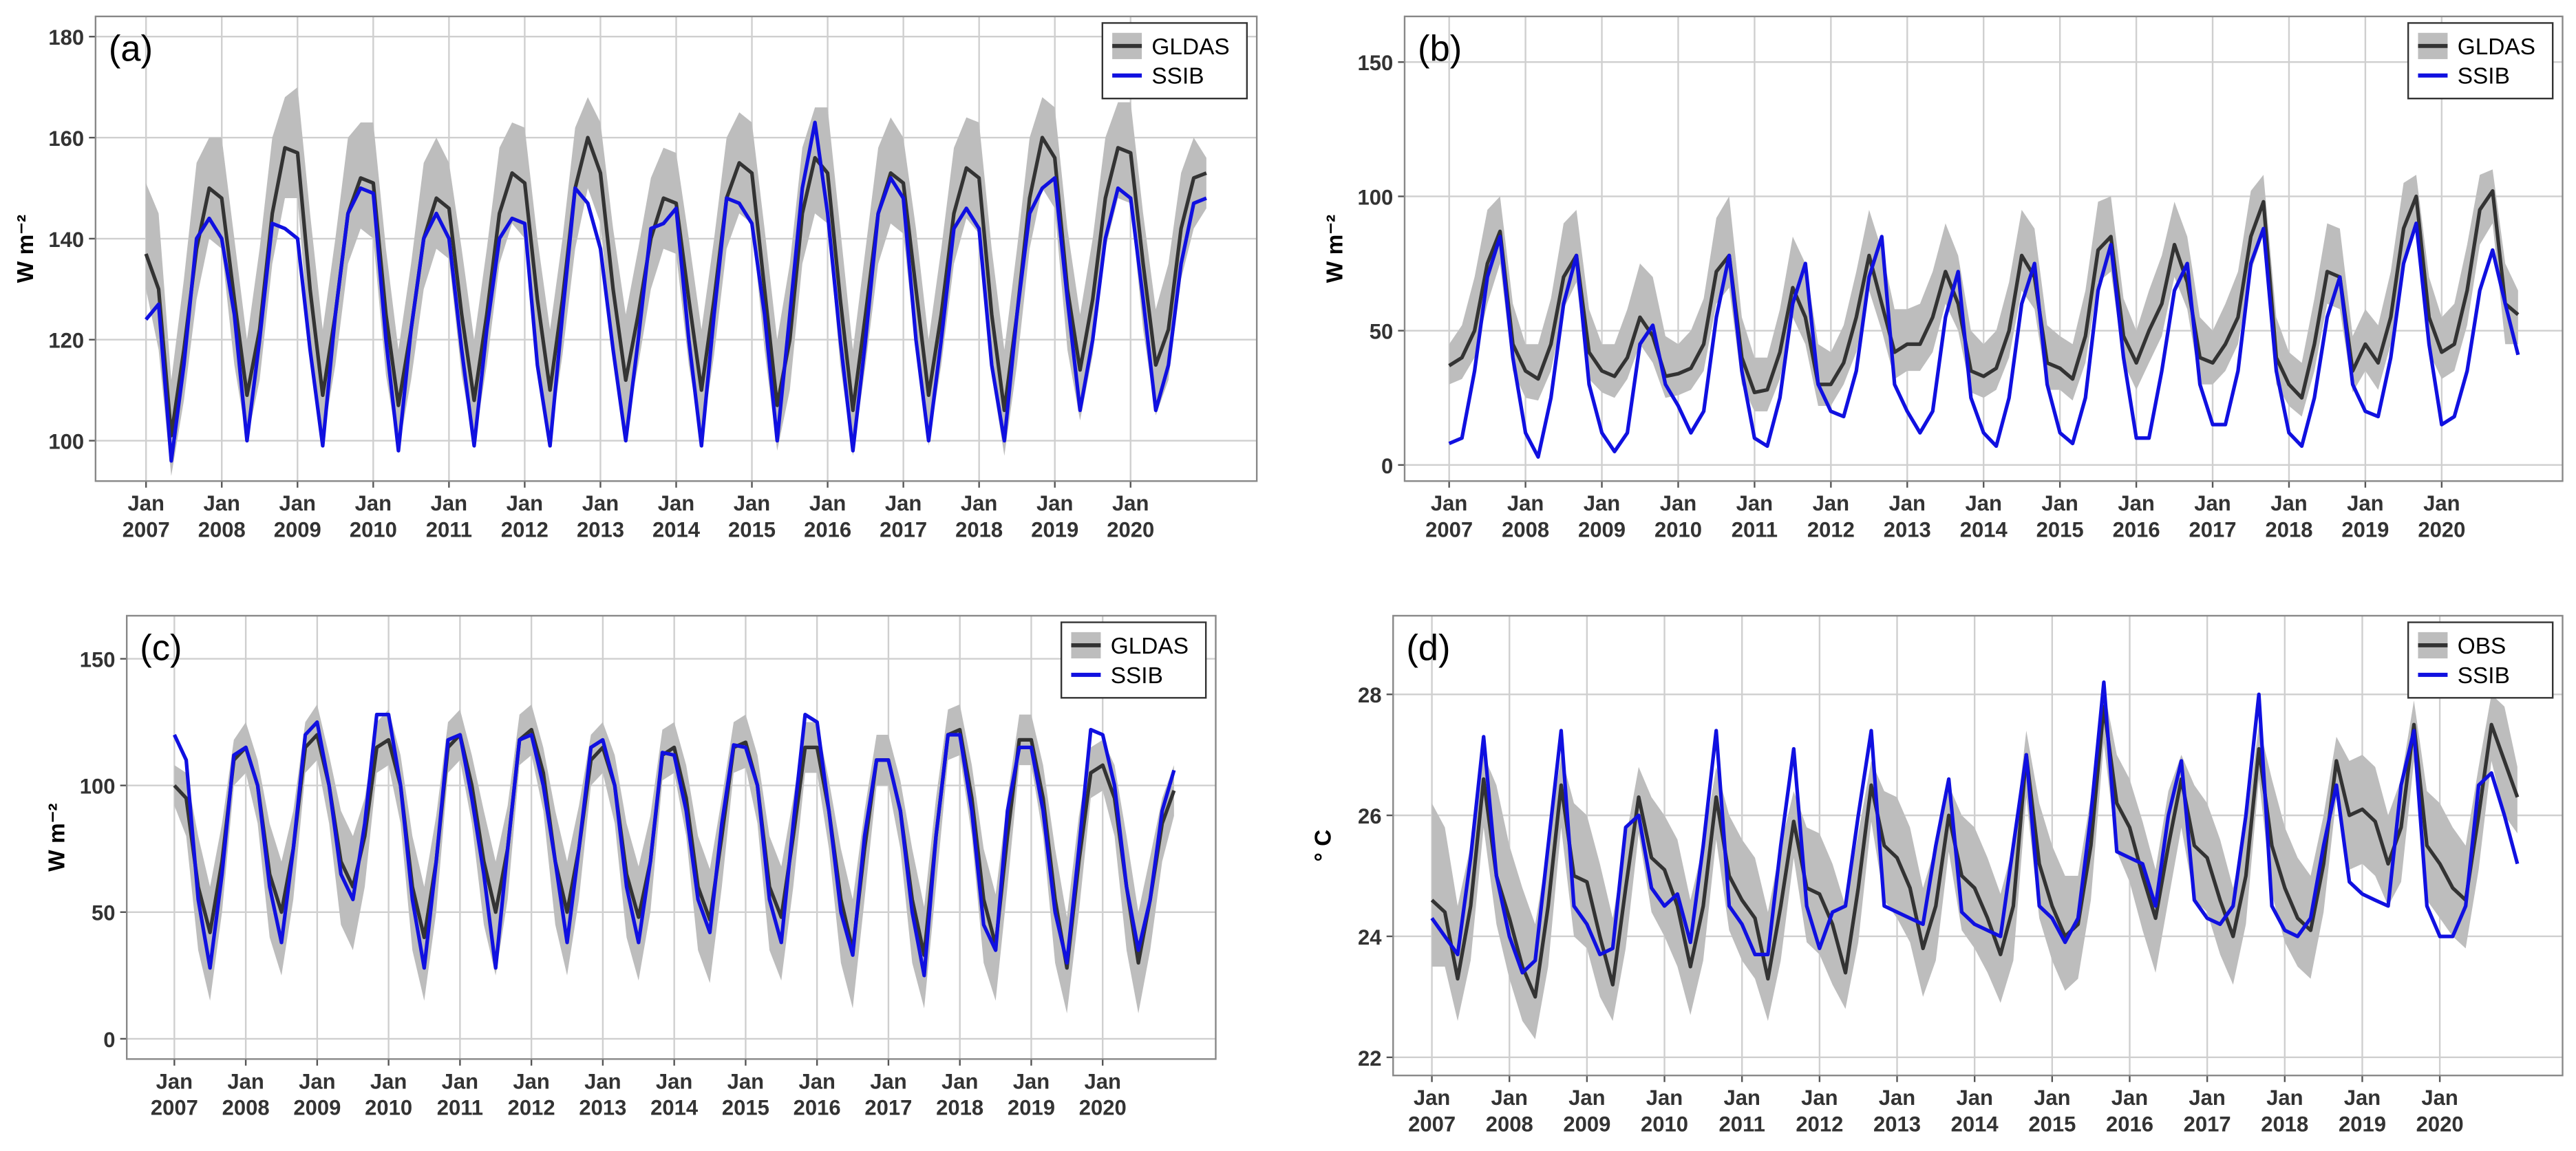  I want to click on legend: GLDAS SSIB, so click(1133, 660).